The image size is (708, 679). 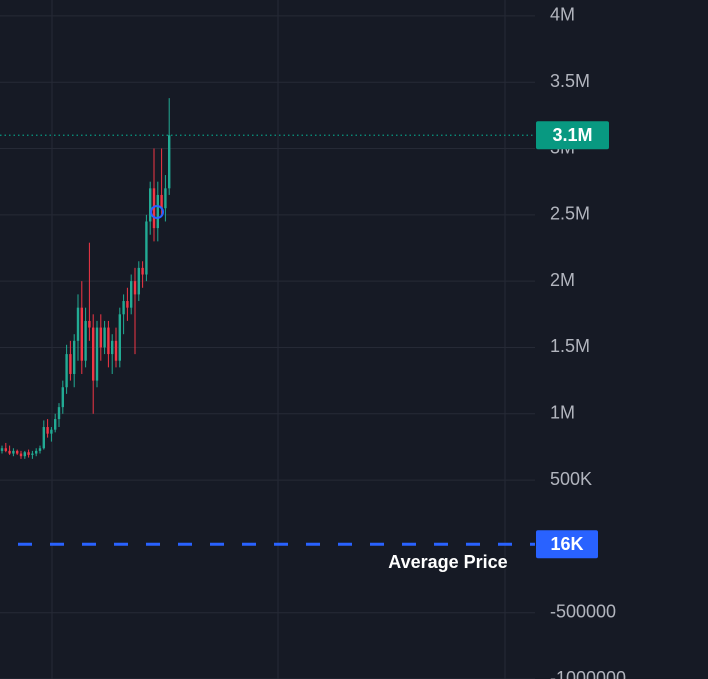 I want to click on candles, so click(x=85, y=278).